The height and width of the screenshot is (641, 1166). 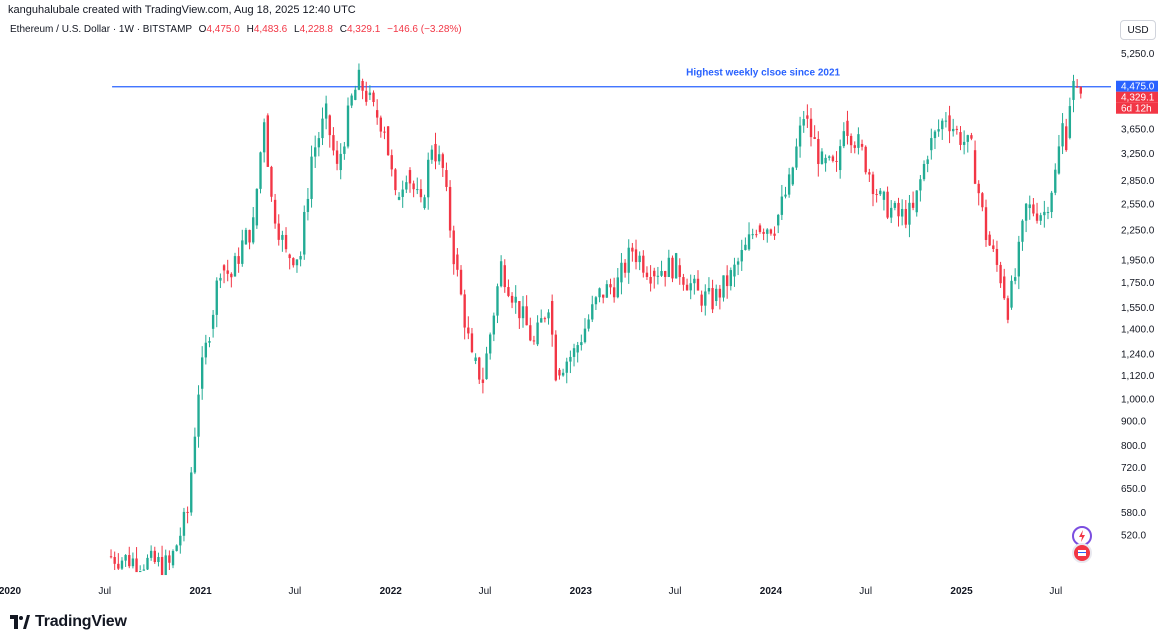 What do you see at coordinates (1133, 446) in the screenshot?
I see `y-tick-label: 800.0` at bounding box center [1133, 446].